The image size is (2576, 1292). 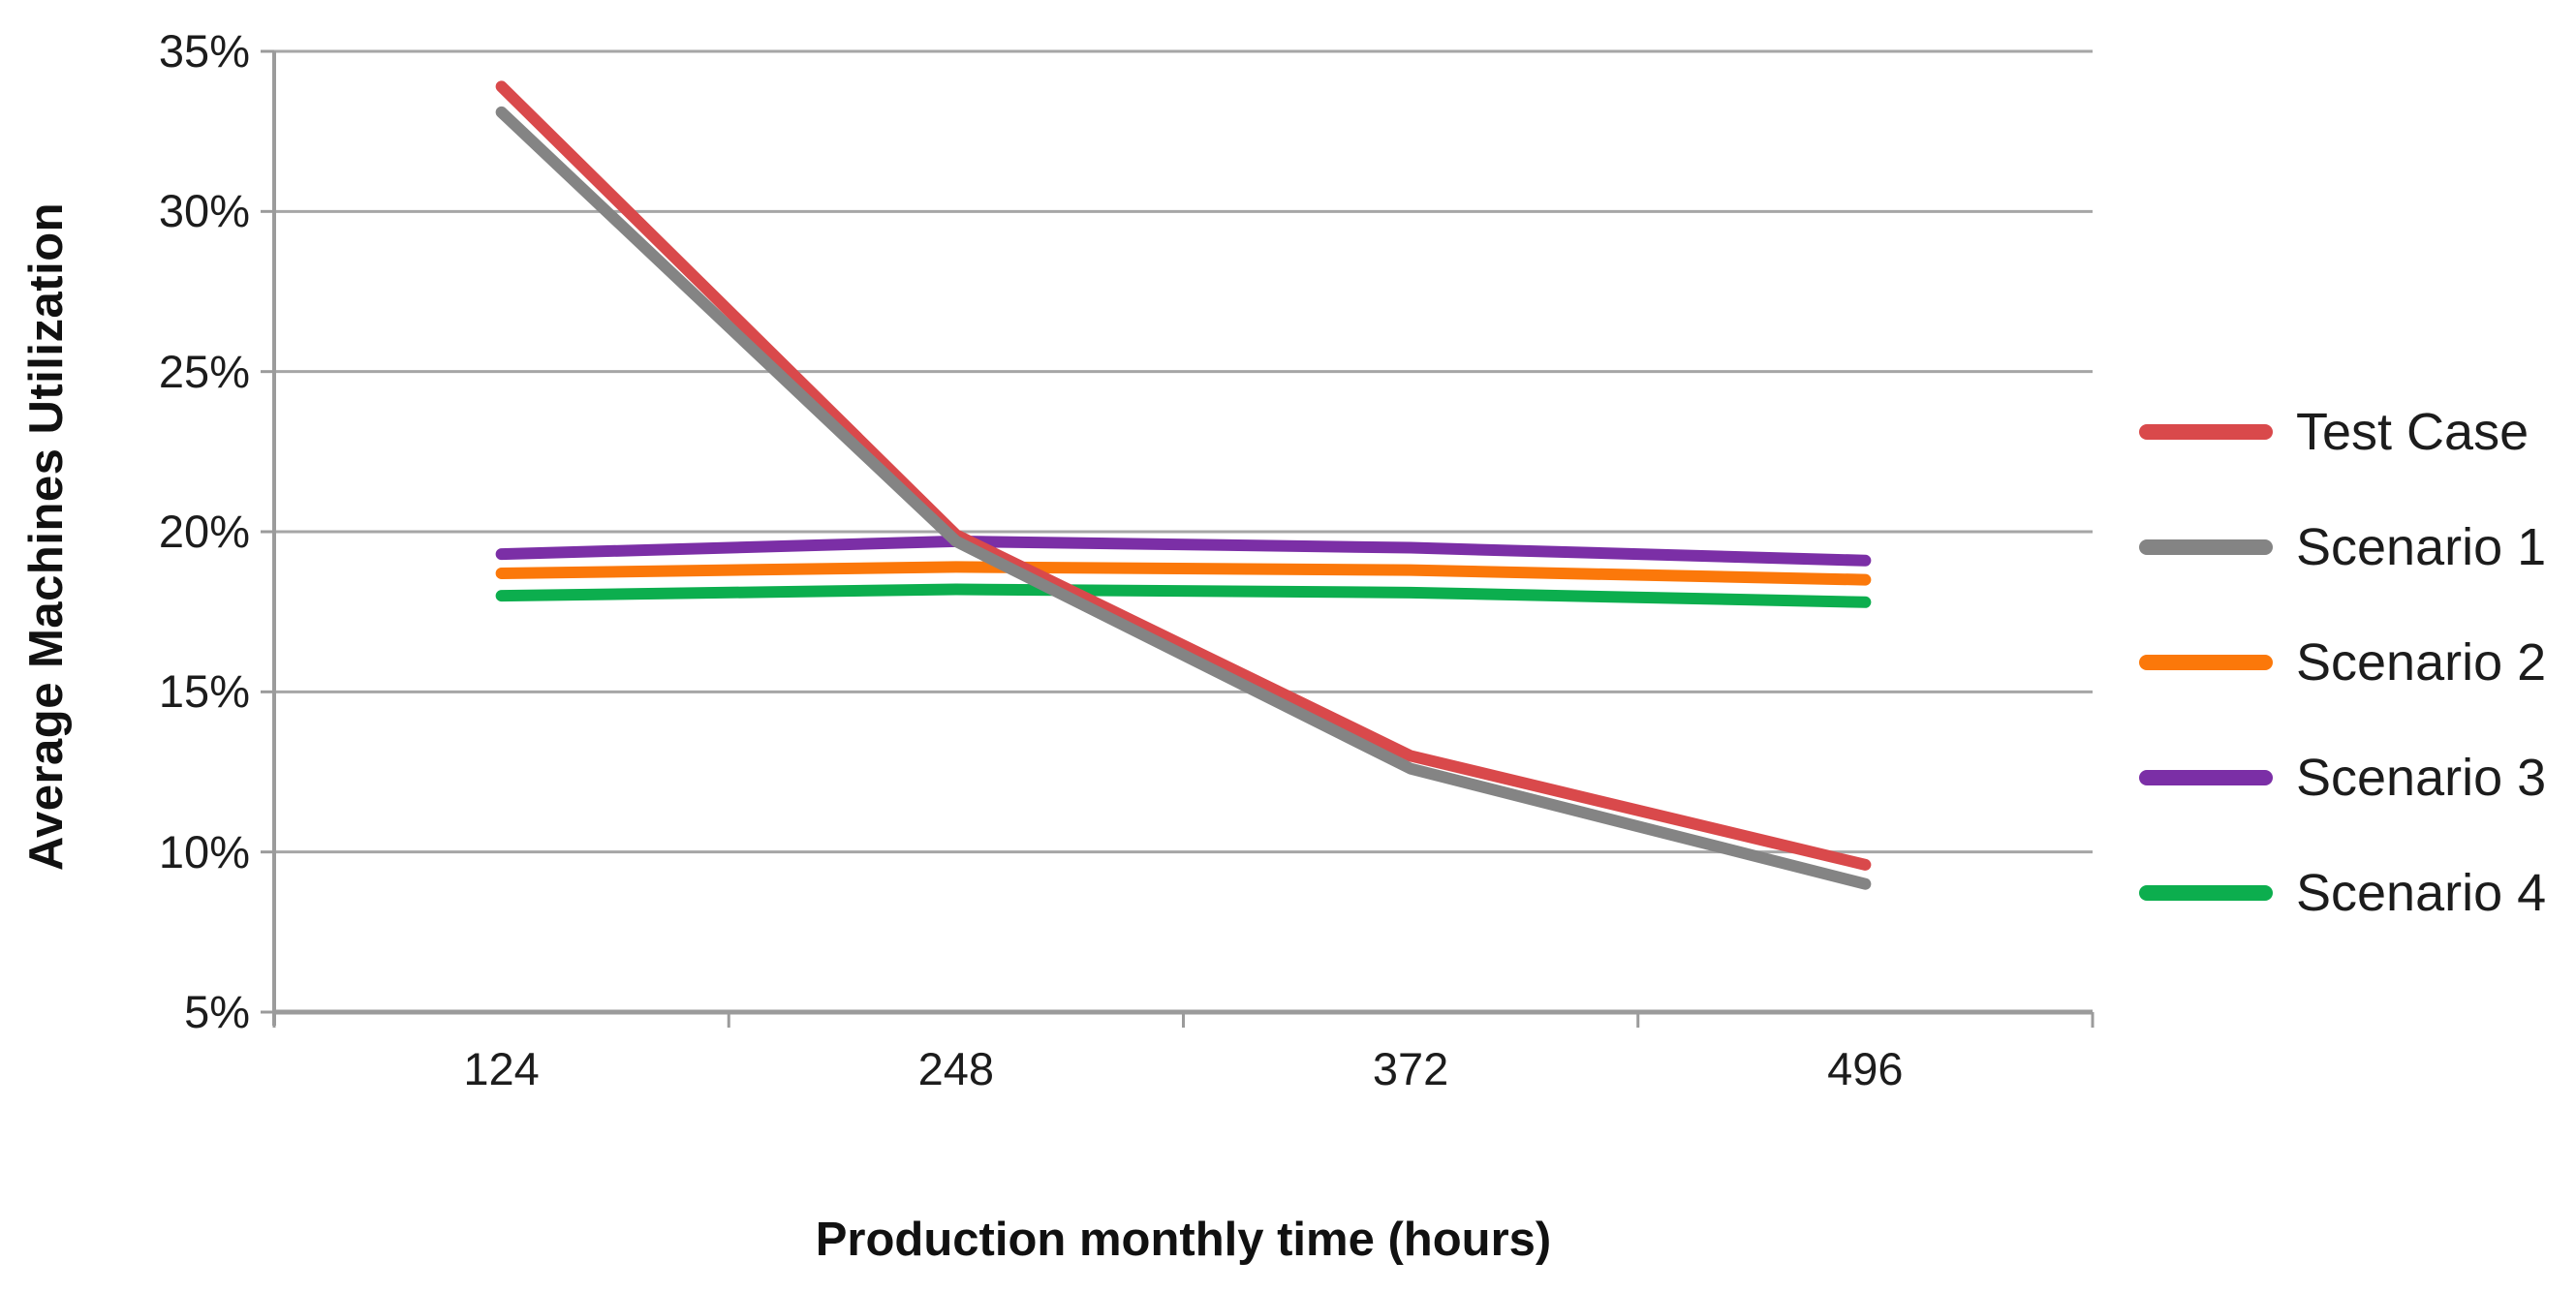 What do you see at coordinates (1183, 1240) in the screenshot?
I see `x-axis-title: Production monthly time (hours)` at bounding box center [1183, 1240].